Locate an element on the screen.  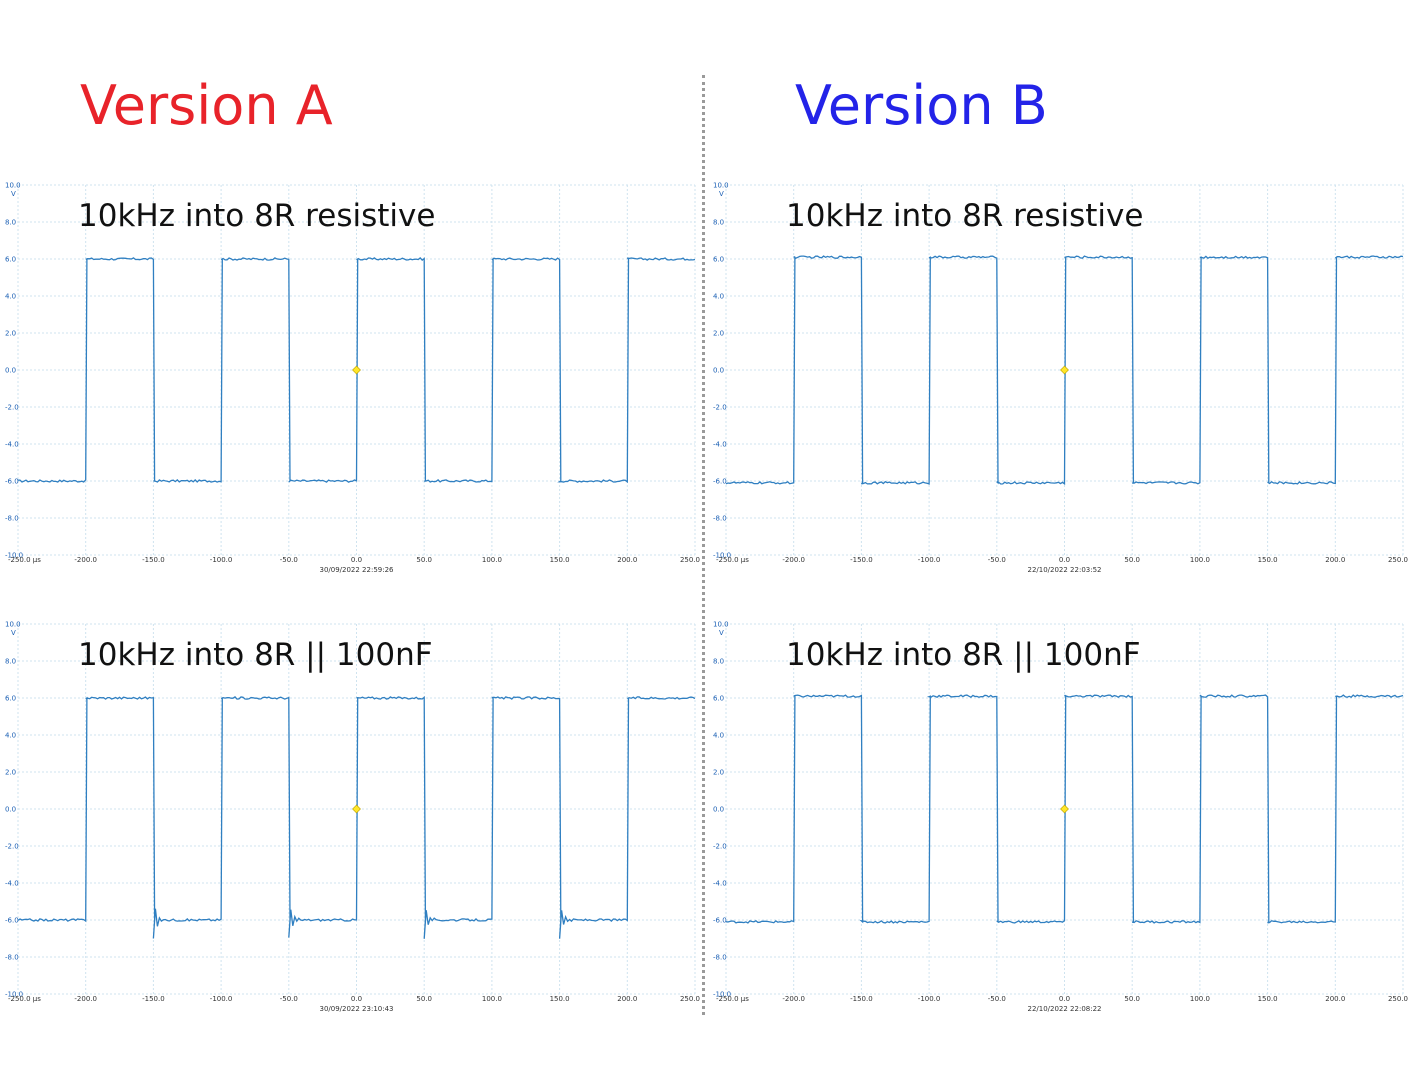
timestamp-label: 22/10/2022 22:03:52 is located at coordinates (1064, 570).